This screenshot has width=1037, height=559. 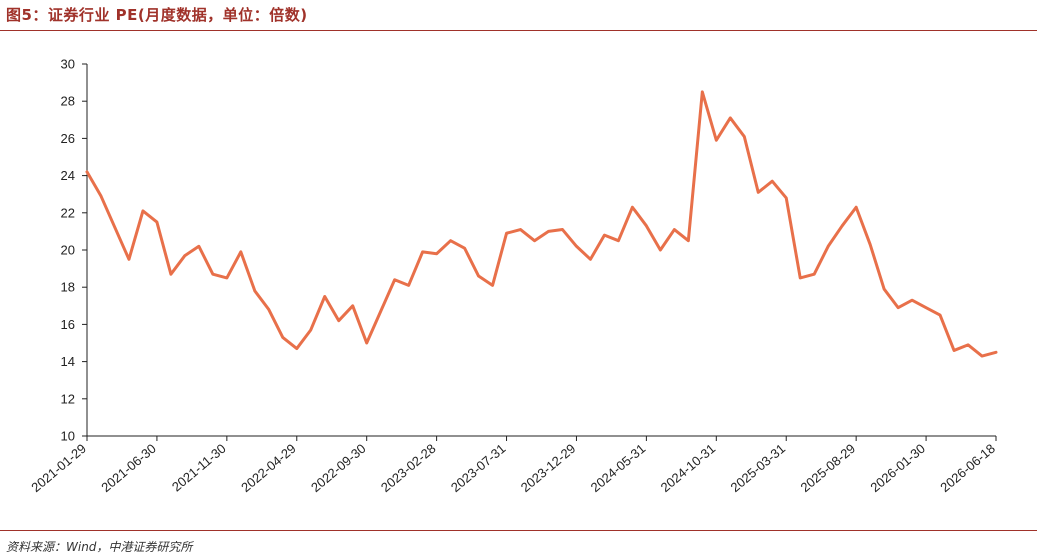 I want to click on x-tick-label: 2026-06-18, so click(x=967, y=468).